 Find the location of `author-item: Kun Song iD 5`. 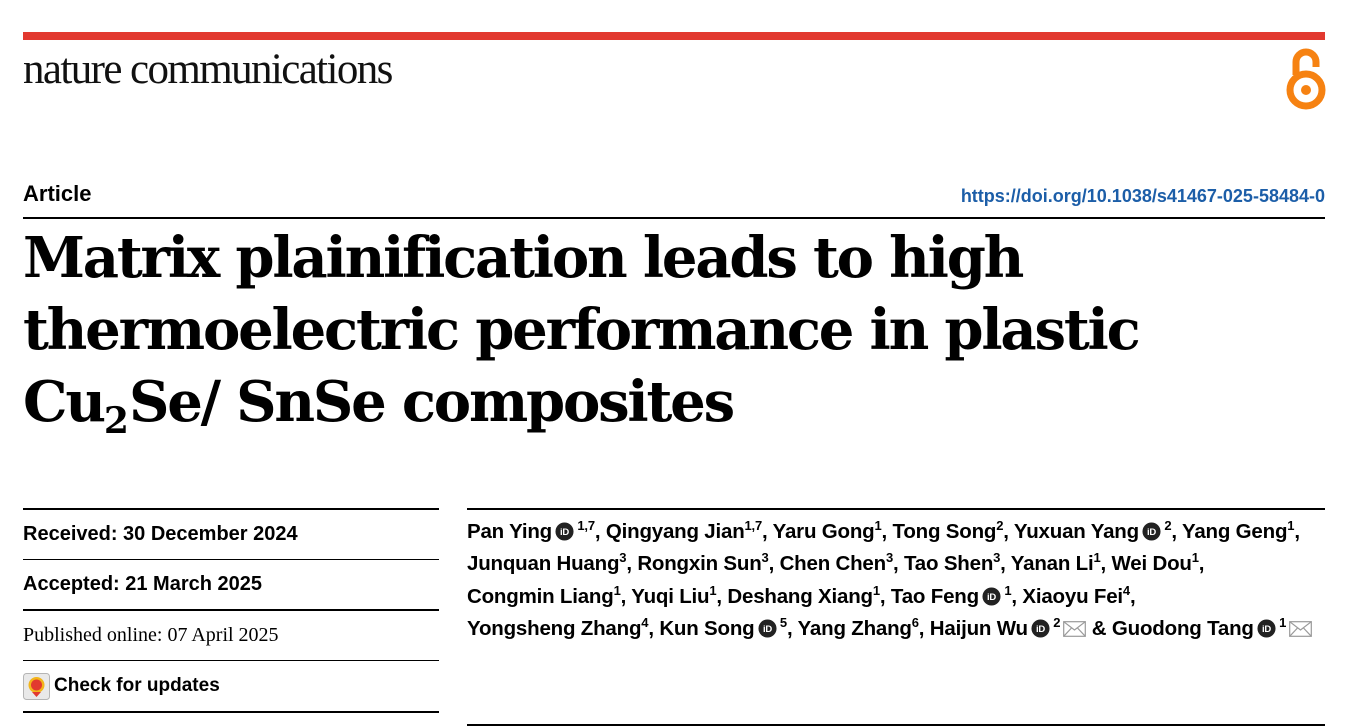

author-item: Kun Song iD 5 is located at coordinates (723, 627).